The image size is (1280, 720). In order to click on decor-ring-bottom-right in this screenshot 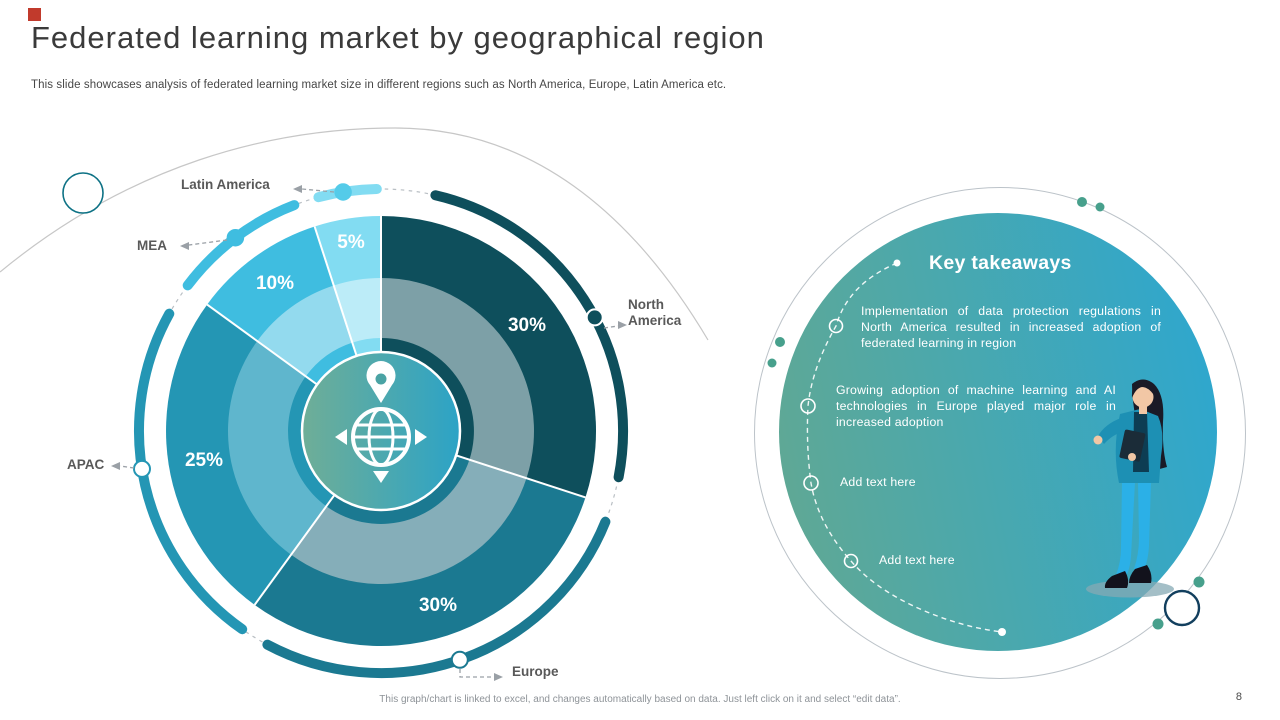, I will do `click(1182, 608)`.